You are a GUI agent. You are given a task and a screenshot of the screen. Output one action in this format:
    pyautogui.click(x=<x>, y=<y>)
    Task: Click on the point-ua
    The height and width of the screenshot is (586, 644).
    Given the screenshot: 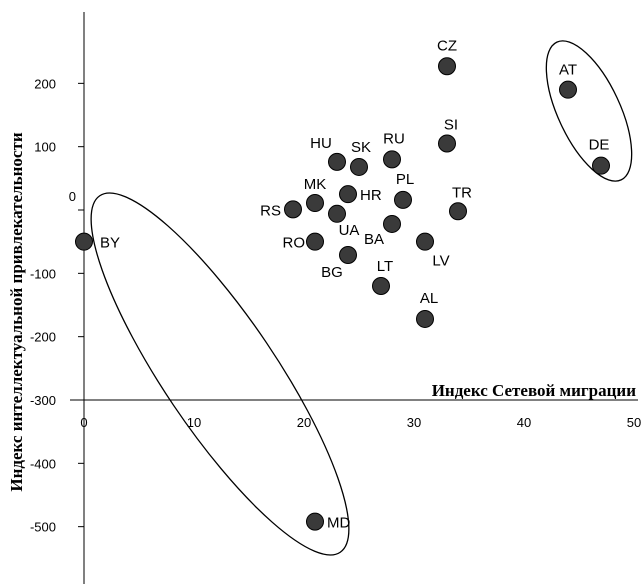 What is the action you would take?
    pyautogui.click(x=337, y=213)
    